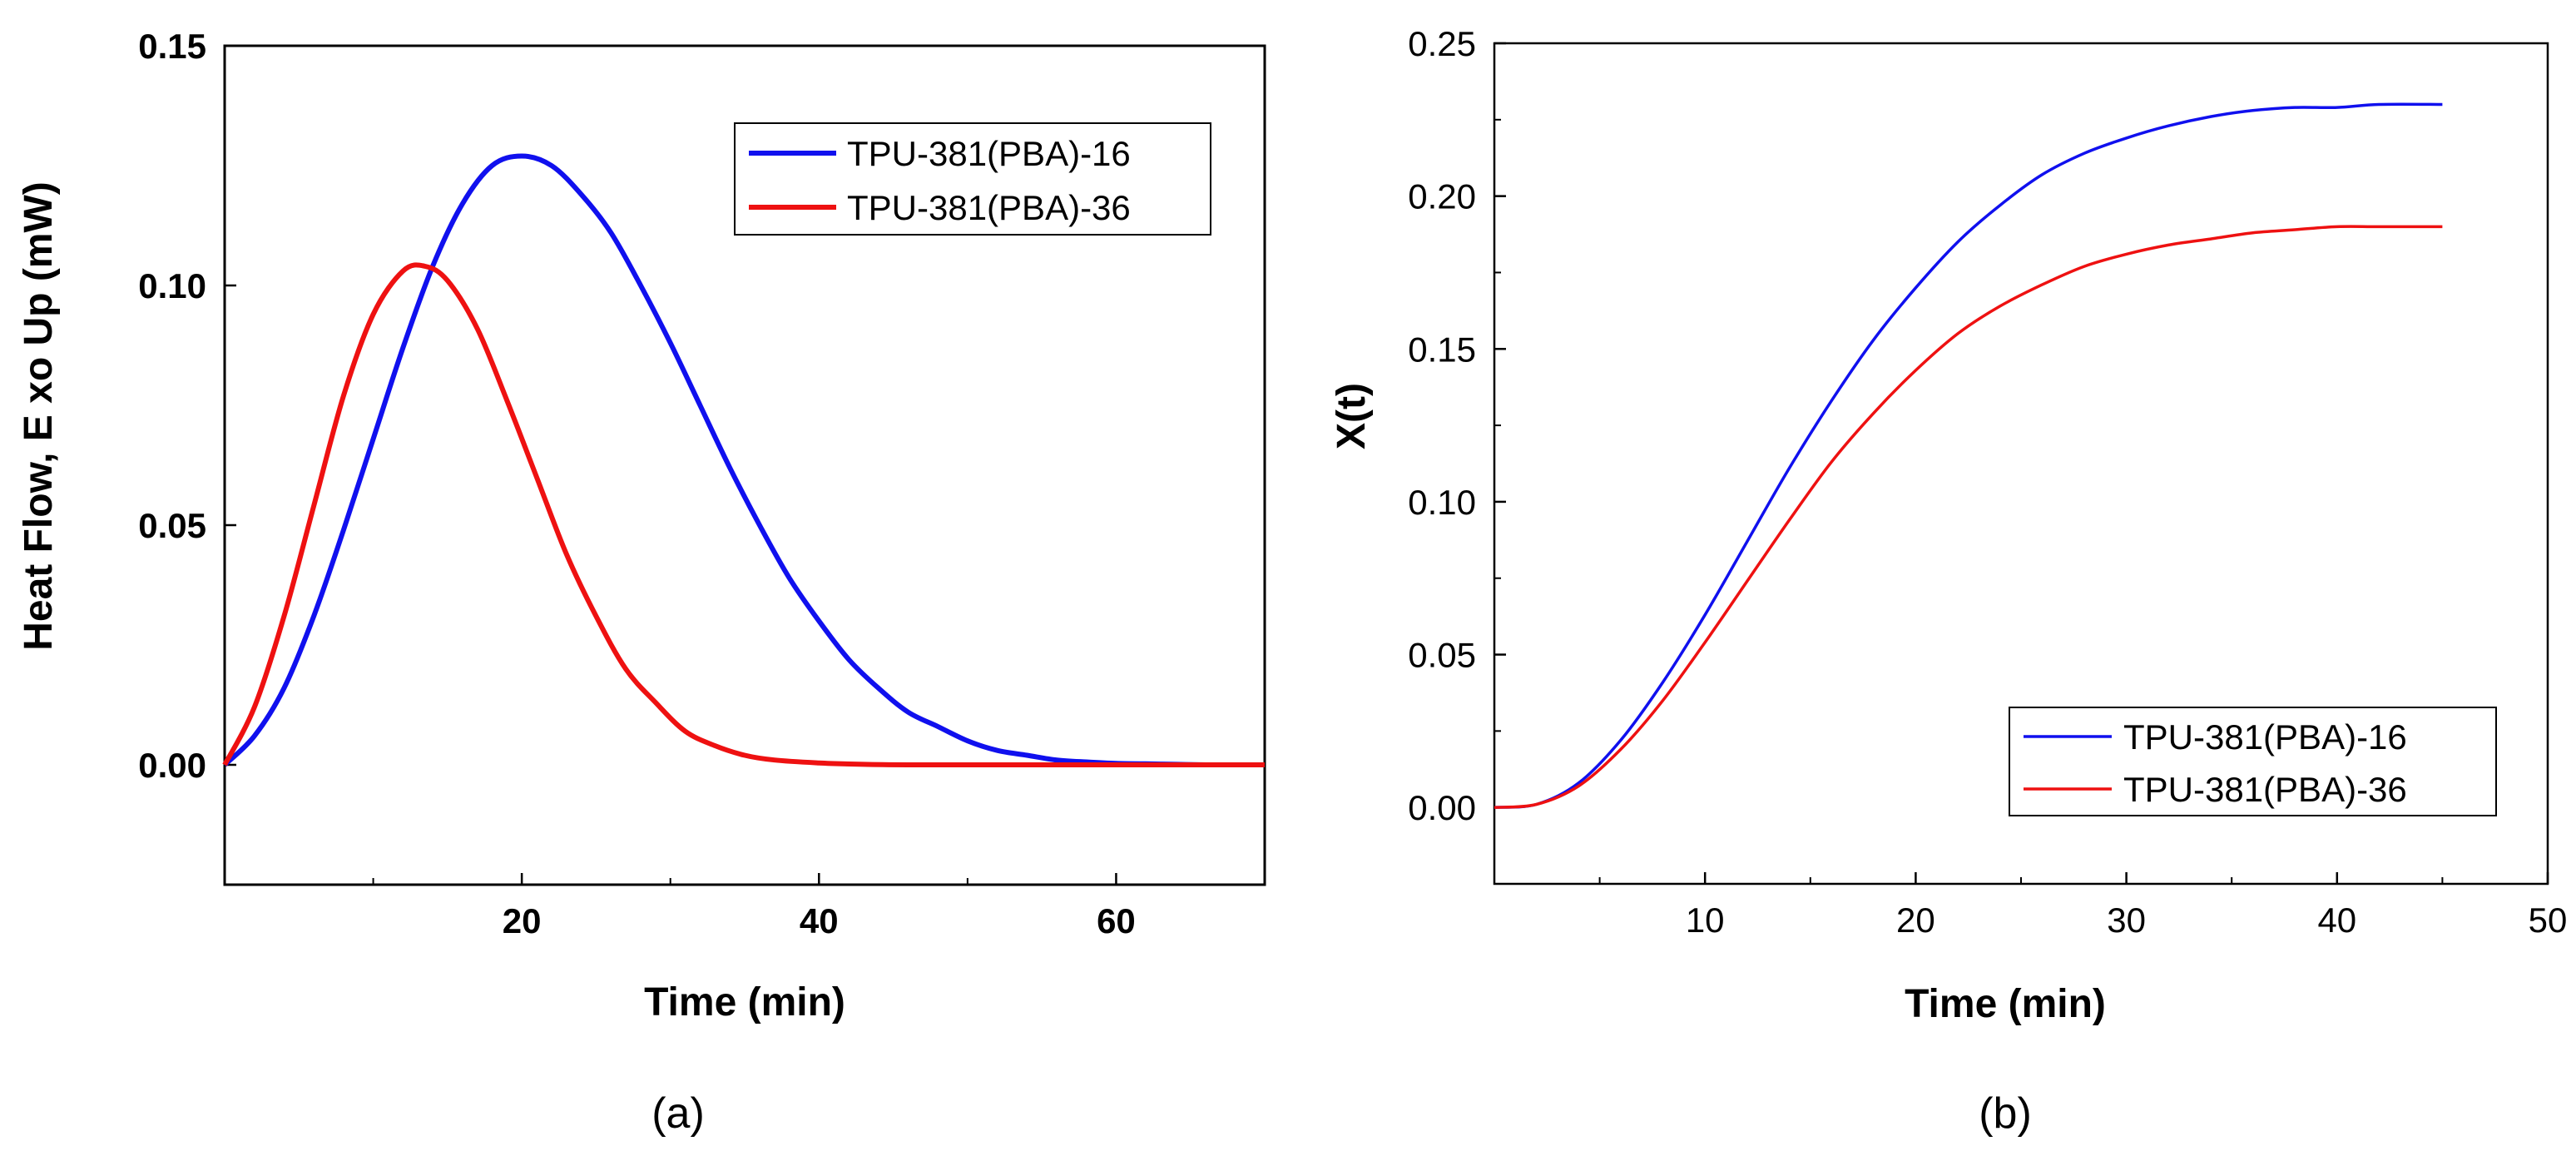 This screenshot has width=2576, height=1151. What do you see at coordinates (989, 153) in the screenshot?
I see `chart-a-legend-label-1: TPU-381(PBA)-16` at bounding box center [989, 153].